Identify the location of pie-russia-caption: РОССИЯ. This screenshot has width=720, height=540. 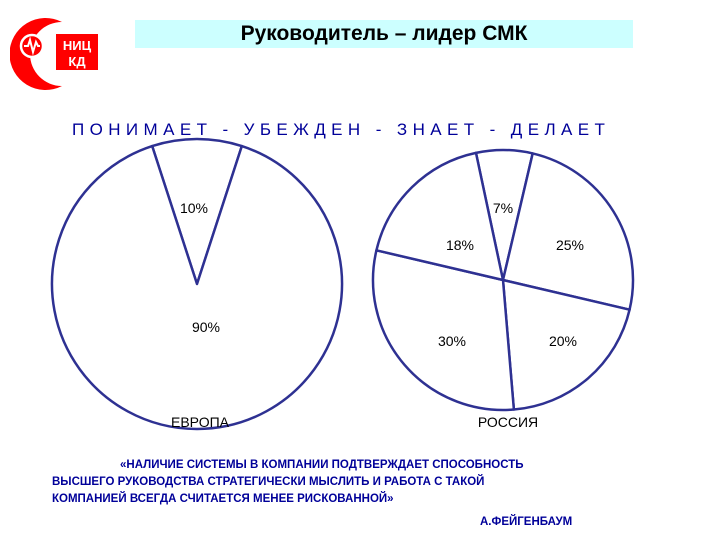
(508, 422).